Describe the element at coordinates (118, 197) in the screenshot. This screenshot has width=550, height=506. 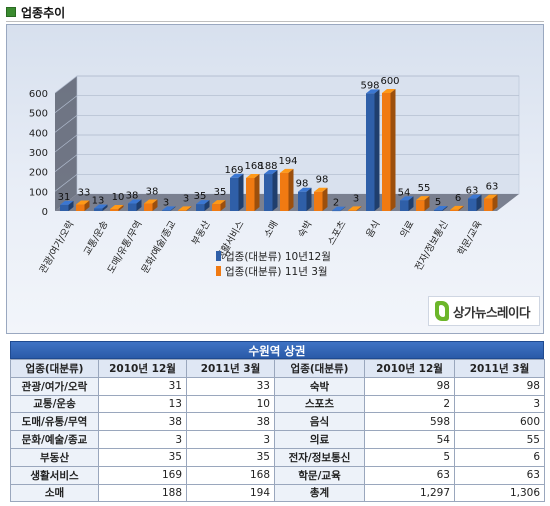
I see `data-label-series-2: 10` at that location.